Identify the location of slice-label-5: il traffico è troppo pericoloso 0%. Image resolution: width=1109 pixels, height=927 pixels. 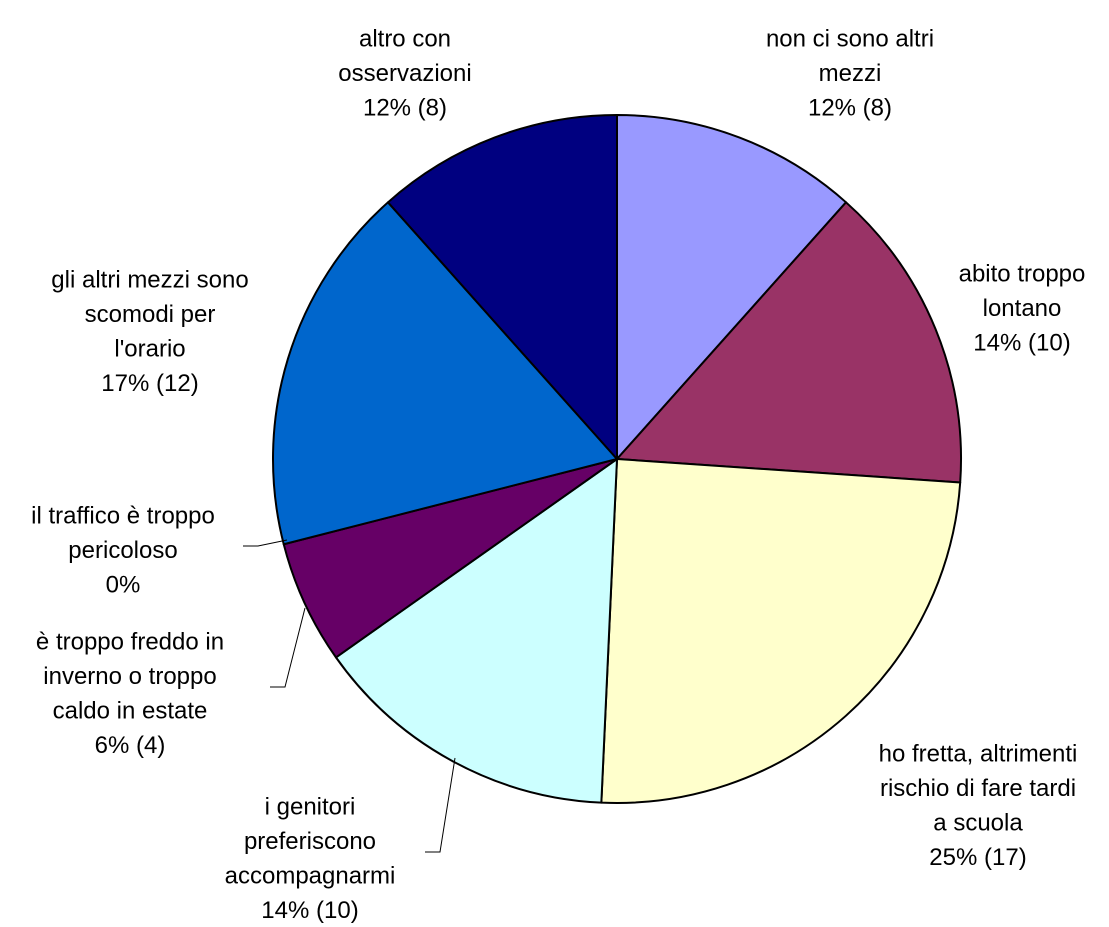
(123, 550).